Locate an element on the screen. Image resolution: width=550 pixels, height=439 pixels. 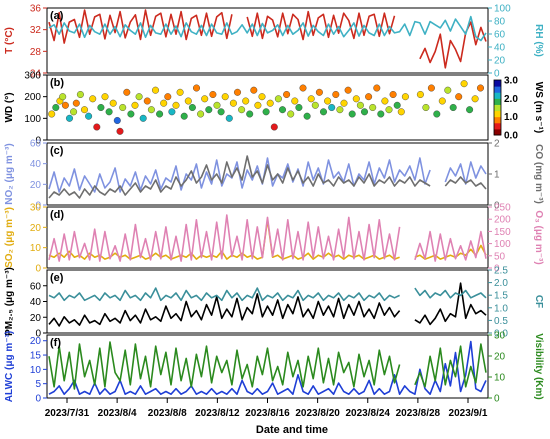
panel-4-series-0-line is located at coordinates (267, 304).